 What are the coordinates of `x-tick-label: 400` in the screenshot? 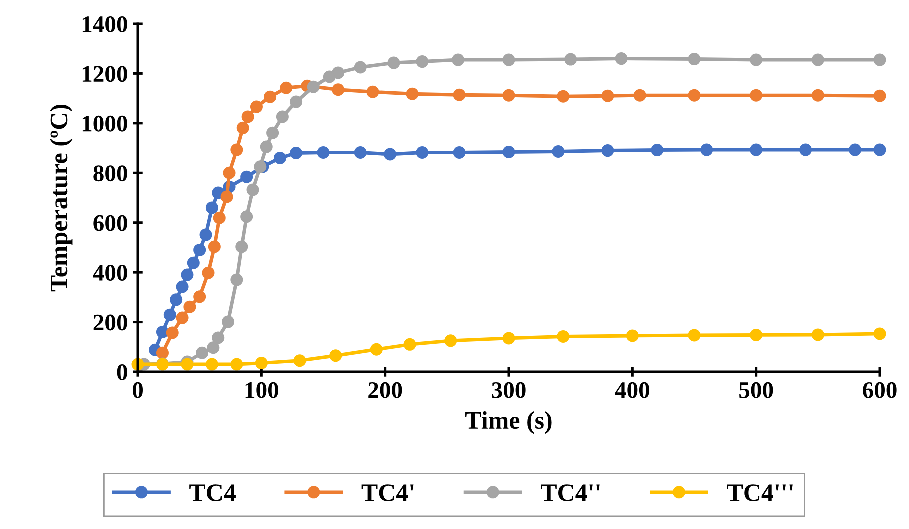 It's located at (632, 390).